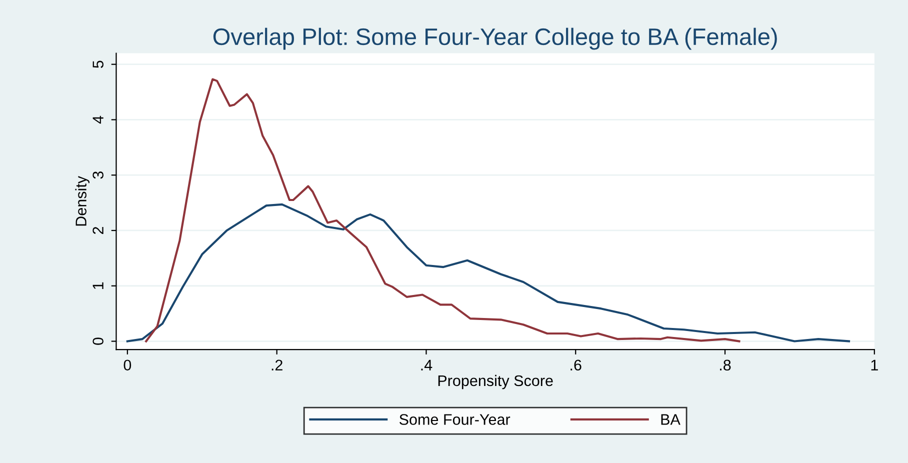 This screenshot has width=908, height=463. I want to click on y-tick-label: 1, so click(98, 285).